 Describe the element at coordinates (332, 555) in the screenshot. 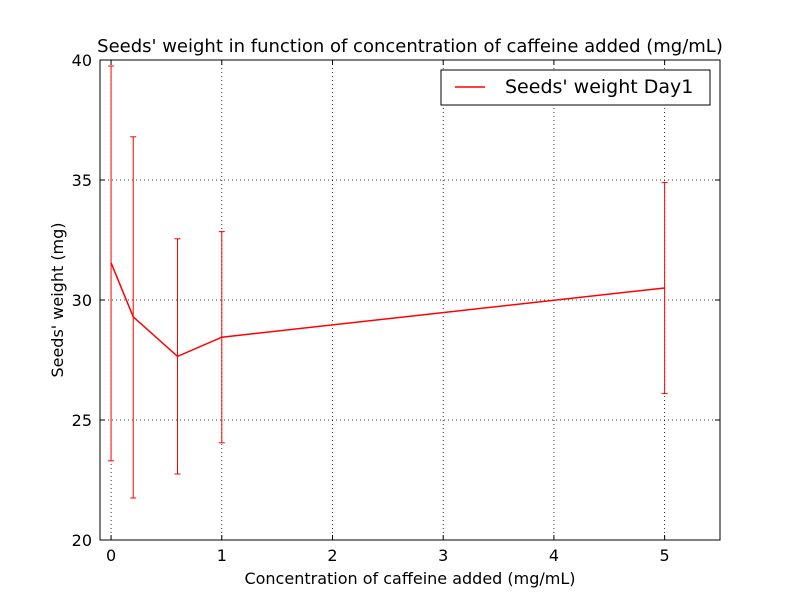

I see `x-tick-label: 2` at that location.